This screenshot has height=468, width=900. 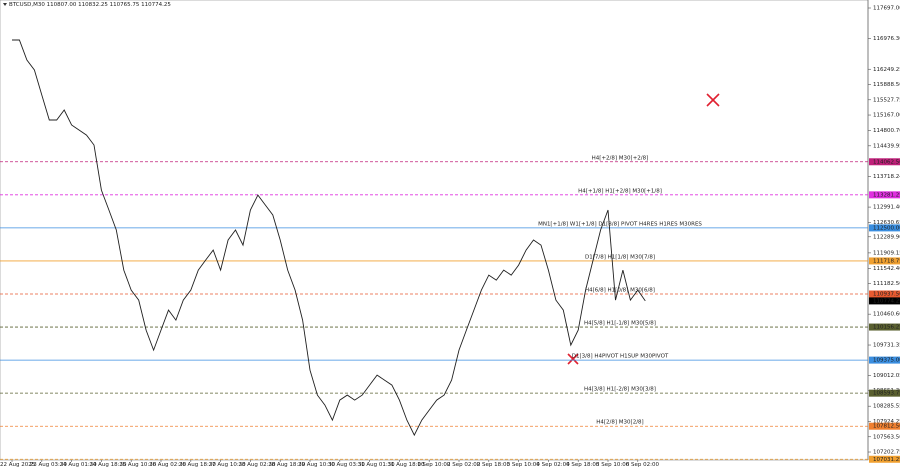 I want to click on y-tick-label: 109012.05, so click(x=886, y=376).